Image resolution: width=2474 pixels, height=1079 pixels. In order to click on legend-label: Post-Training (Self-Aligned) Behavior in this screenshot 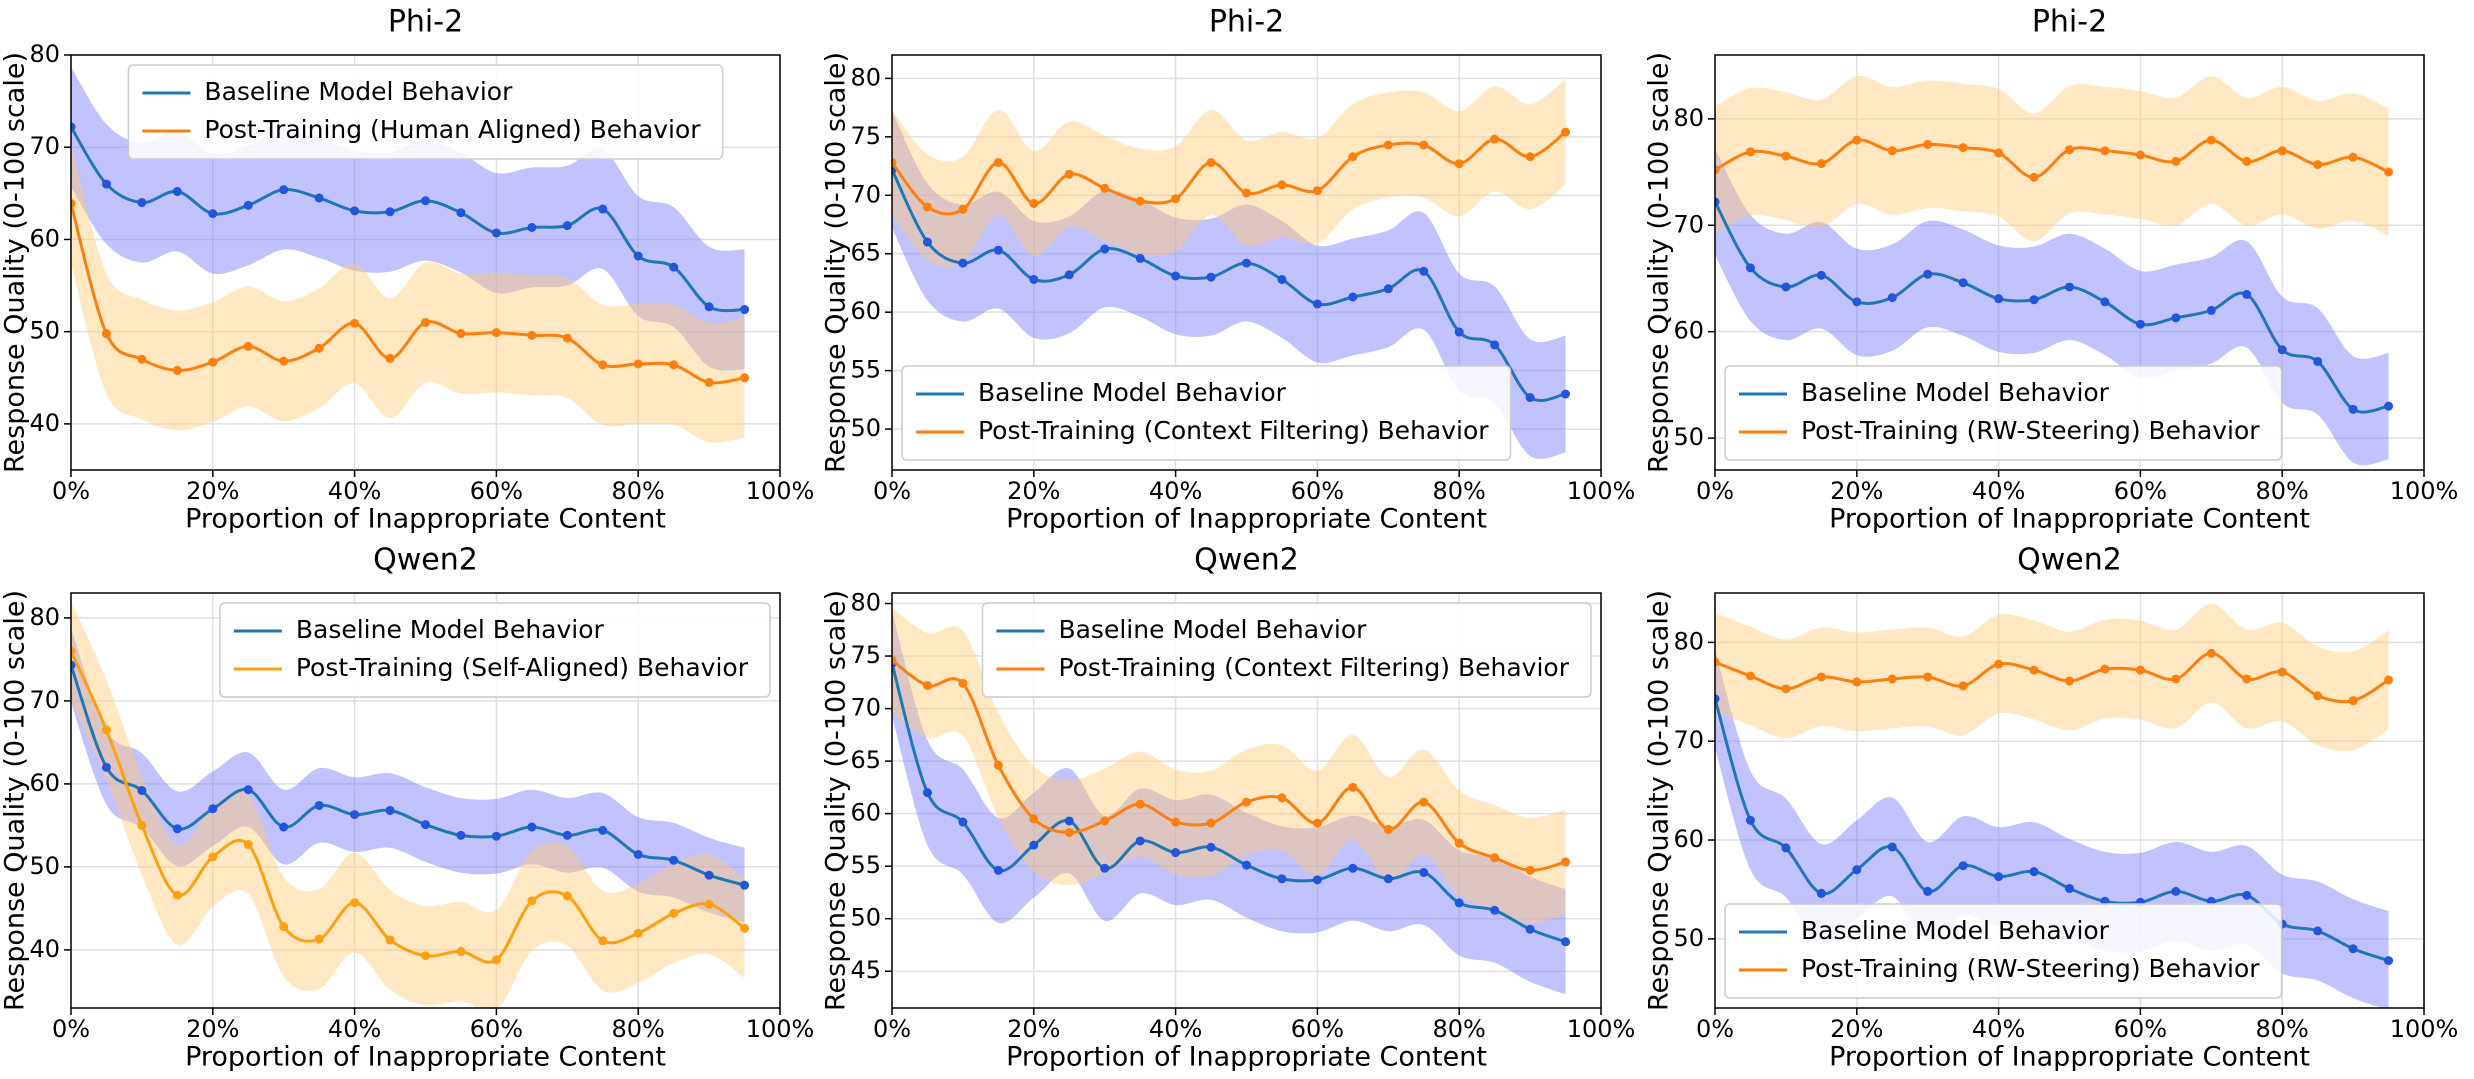, I will do `click(522, 667)`.